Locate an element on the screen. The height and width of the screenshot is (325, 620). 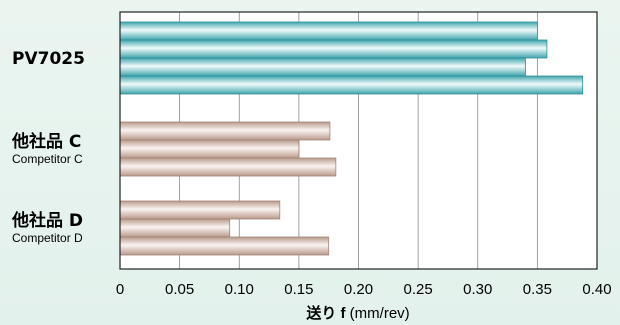
x-axis-label: 送り f (mm/rev) is located at coordinates (357, 313).